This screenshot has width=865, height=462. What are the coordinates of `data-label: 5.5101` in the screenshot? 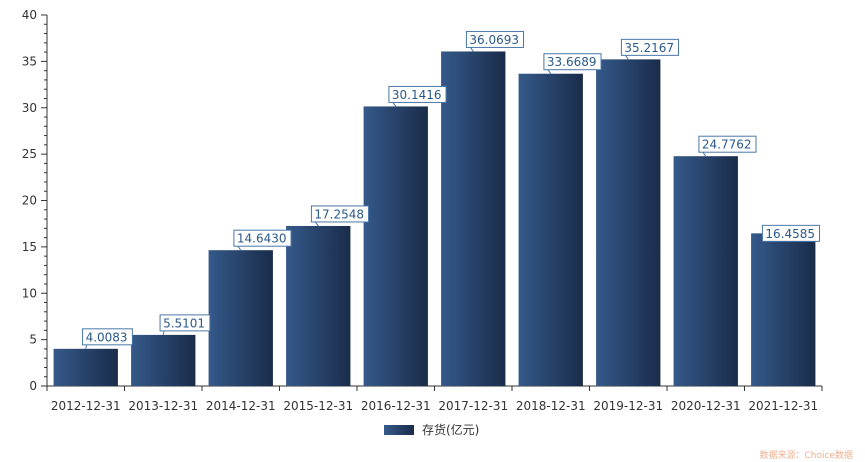 It's located at (184, 323).